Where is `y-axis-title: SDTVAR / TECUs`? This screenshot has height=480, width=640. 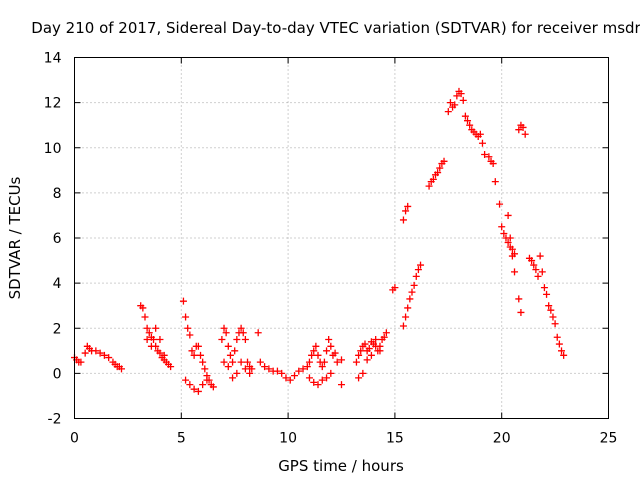
y-axis-title: SDTVAR / TECUs is located at coordinates (15, 237).